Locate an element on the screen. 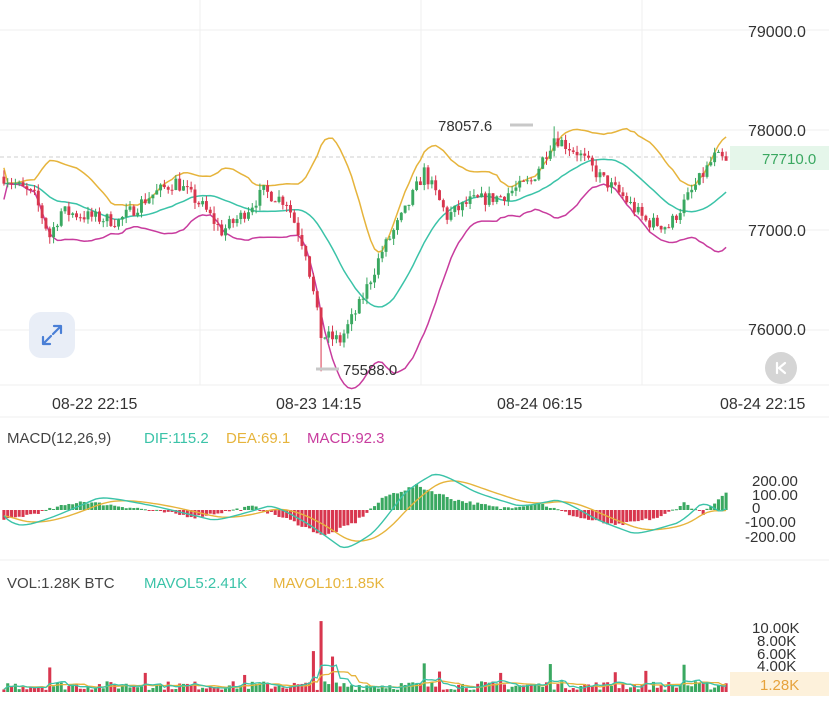 The image size is (829, 711). vol-label: VOL:1.28K BTC is located at coordinates (61, 583).